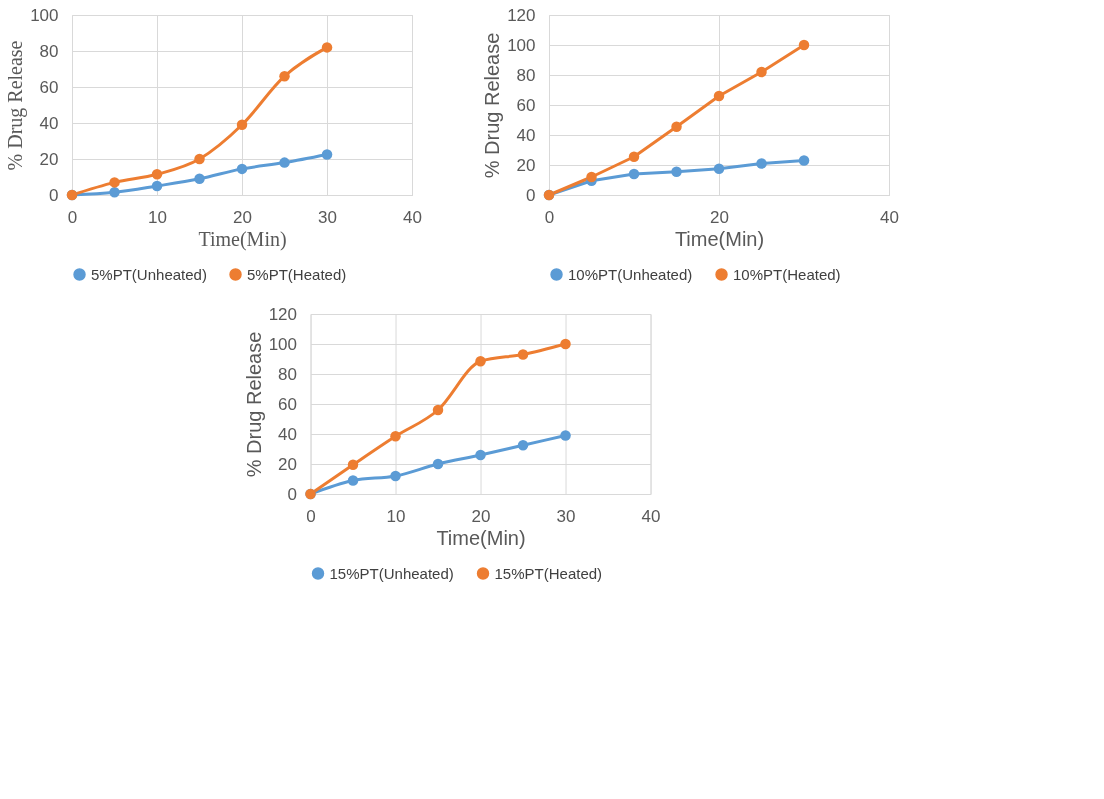 This screenshot has height=799, width=1104. I want to click on legend-label: 15%PT(Heated), so click(548, 573).